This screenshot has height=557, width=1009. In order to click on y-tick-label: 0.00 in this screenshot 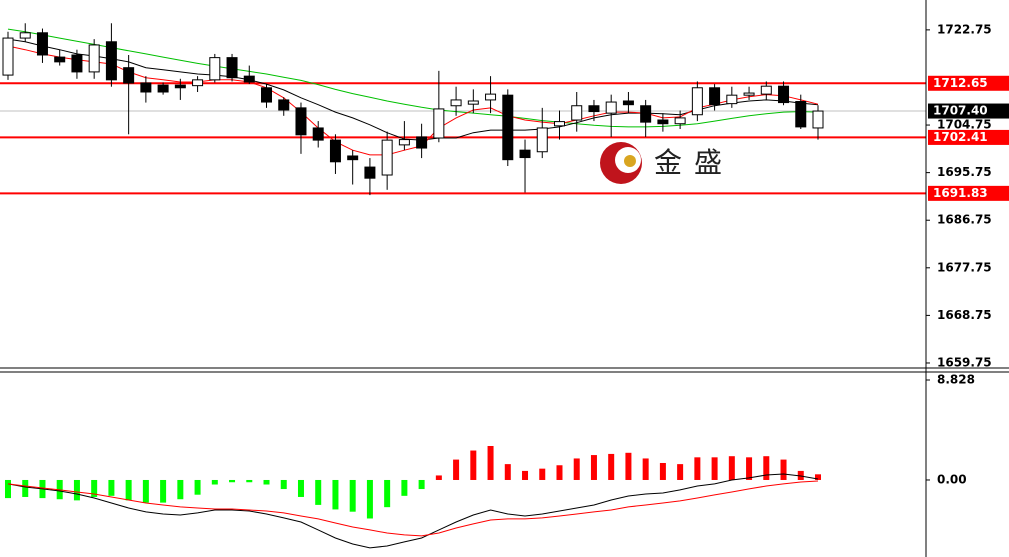, I will do `click(952, 479)`.